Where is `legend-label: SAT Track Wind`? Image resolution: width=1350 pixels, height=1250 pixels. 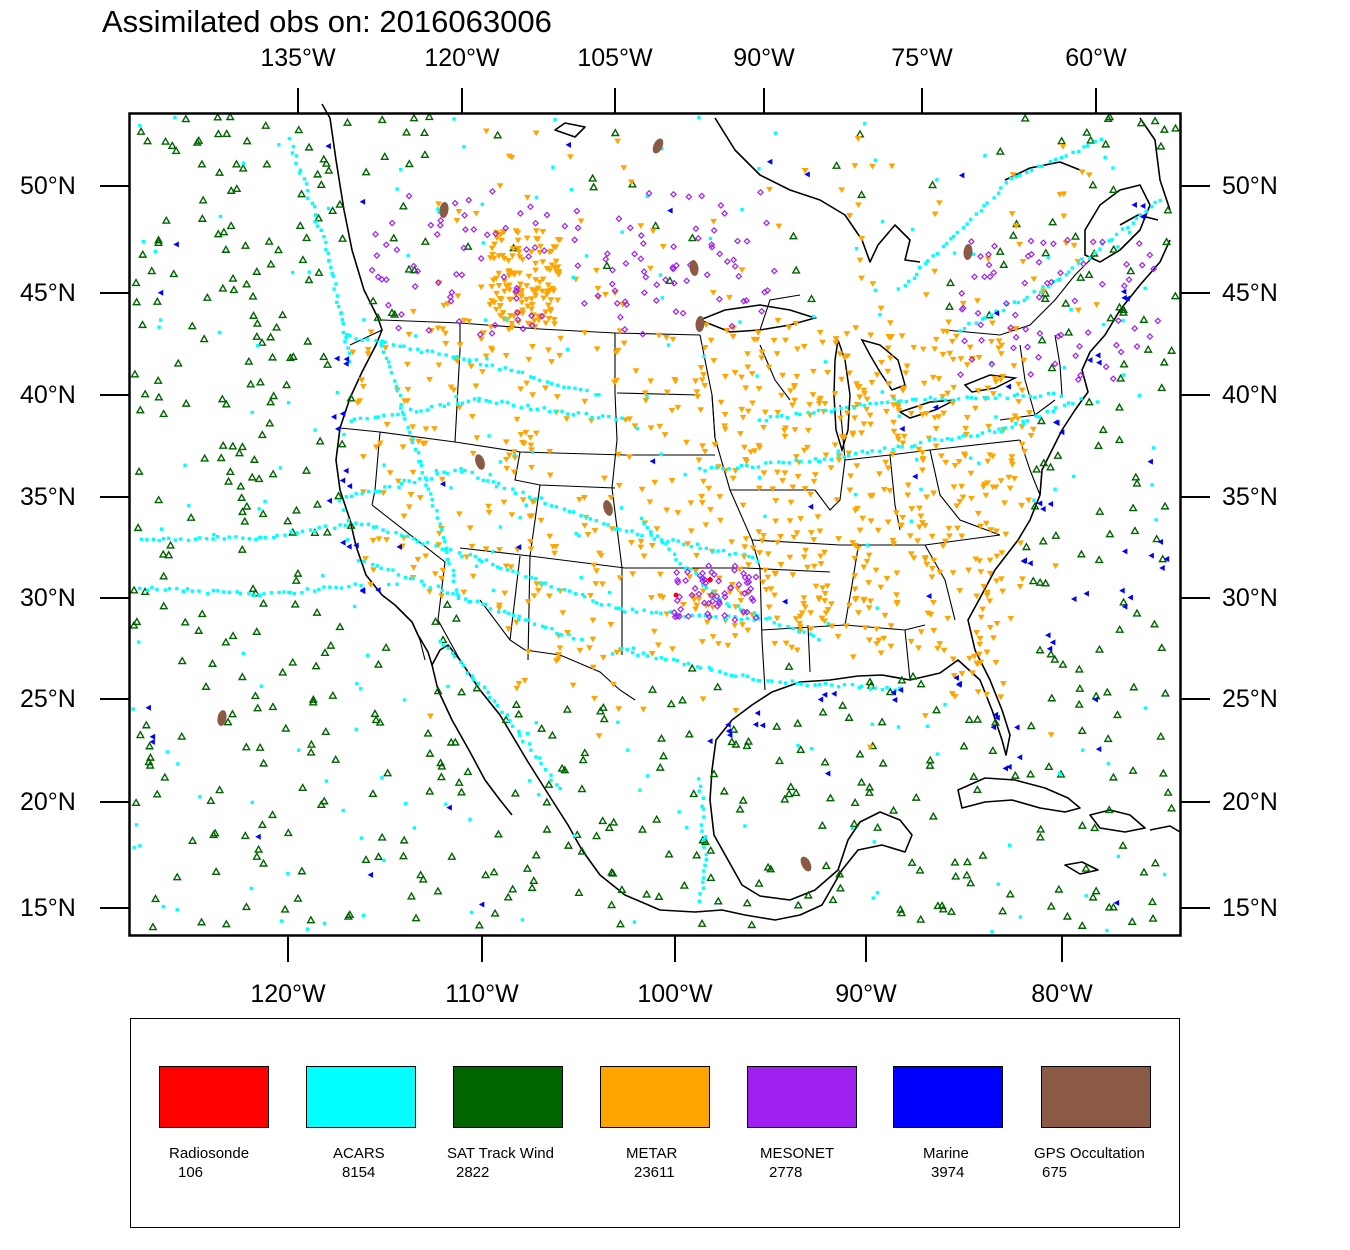
legend-label: SAT Track Wind is located at coordinates (500, 1153).